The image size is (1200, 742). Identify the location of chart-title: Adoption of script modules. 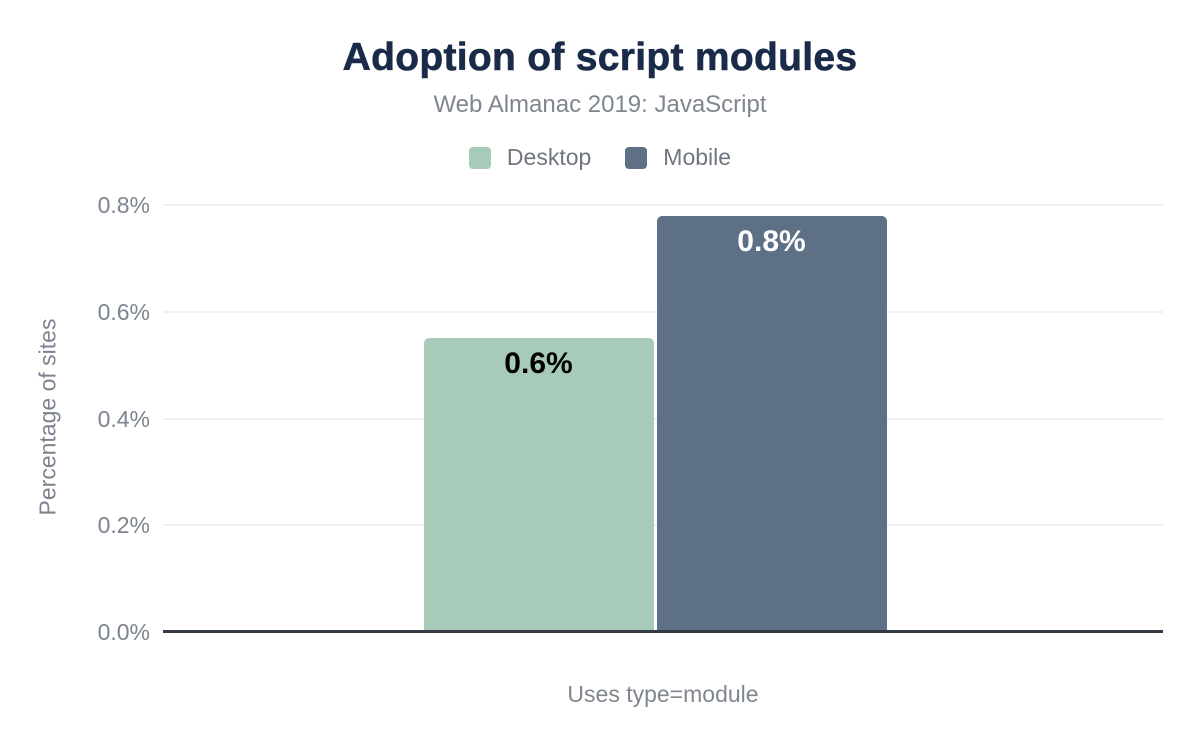
(600, 58).